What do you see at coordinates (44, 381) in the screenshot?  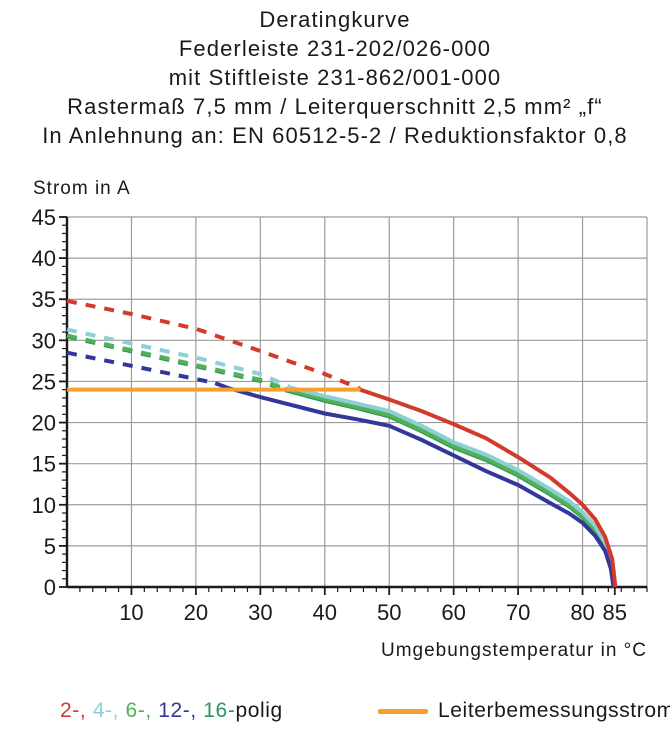 I see `y-tick-label: 25` at bounding box center [44, 381].